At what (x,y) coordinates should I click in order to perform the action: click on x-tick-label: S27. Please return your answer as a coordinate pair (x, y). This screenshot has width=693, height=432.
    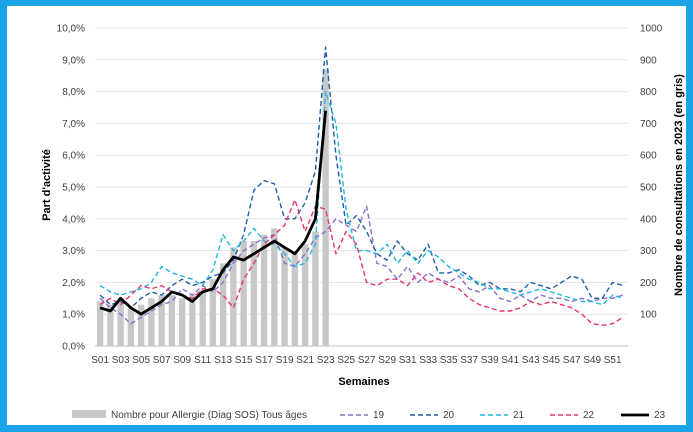
    Looking at the image, I should click on (367, 360).